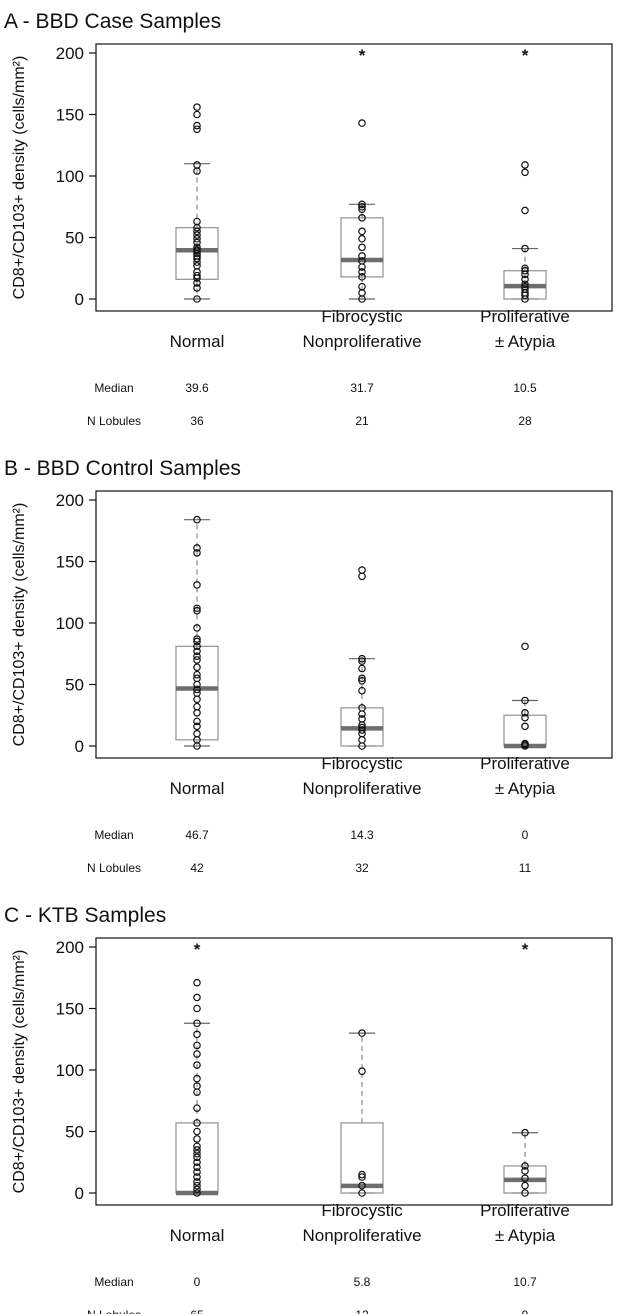 This screenshot has height=1314, width=624. What do you see at coordinates (19, 625) in the screenshot?
I see `y-axis-label: CD8+/CD103+ density (cells/mm²)` at bounding box center [19, 625].